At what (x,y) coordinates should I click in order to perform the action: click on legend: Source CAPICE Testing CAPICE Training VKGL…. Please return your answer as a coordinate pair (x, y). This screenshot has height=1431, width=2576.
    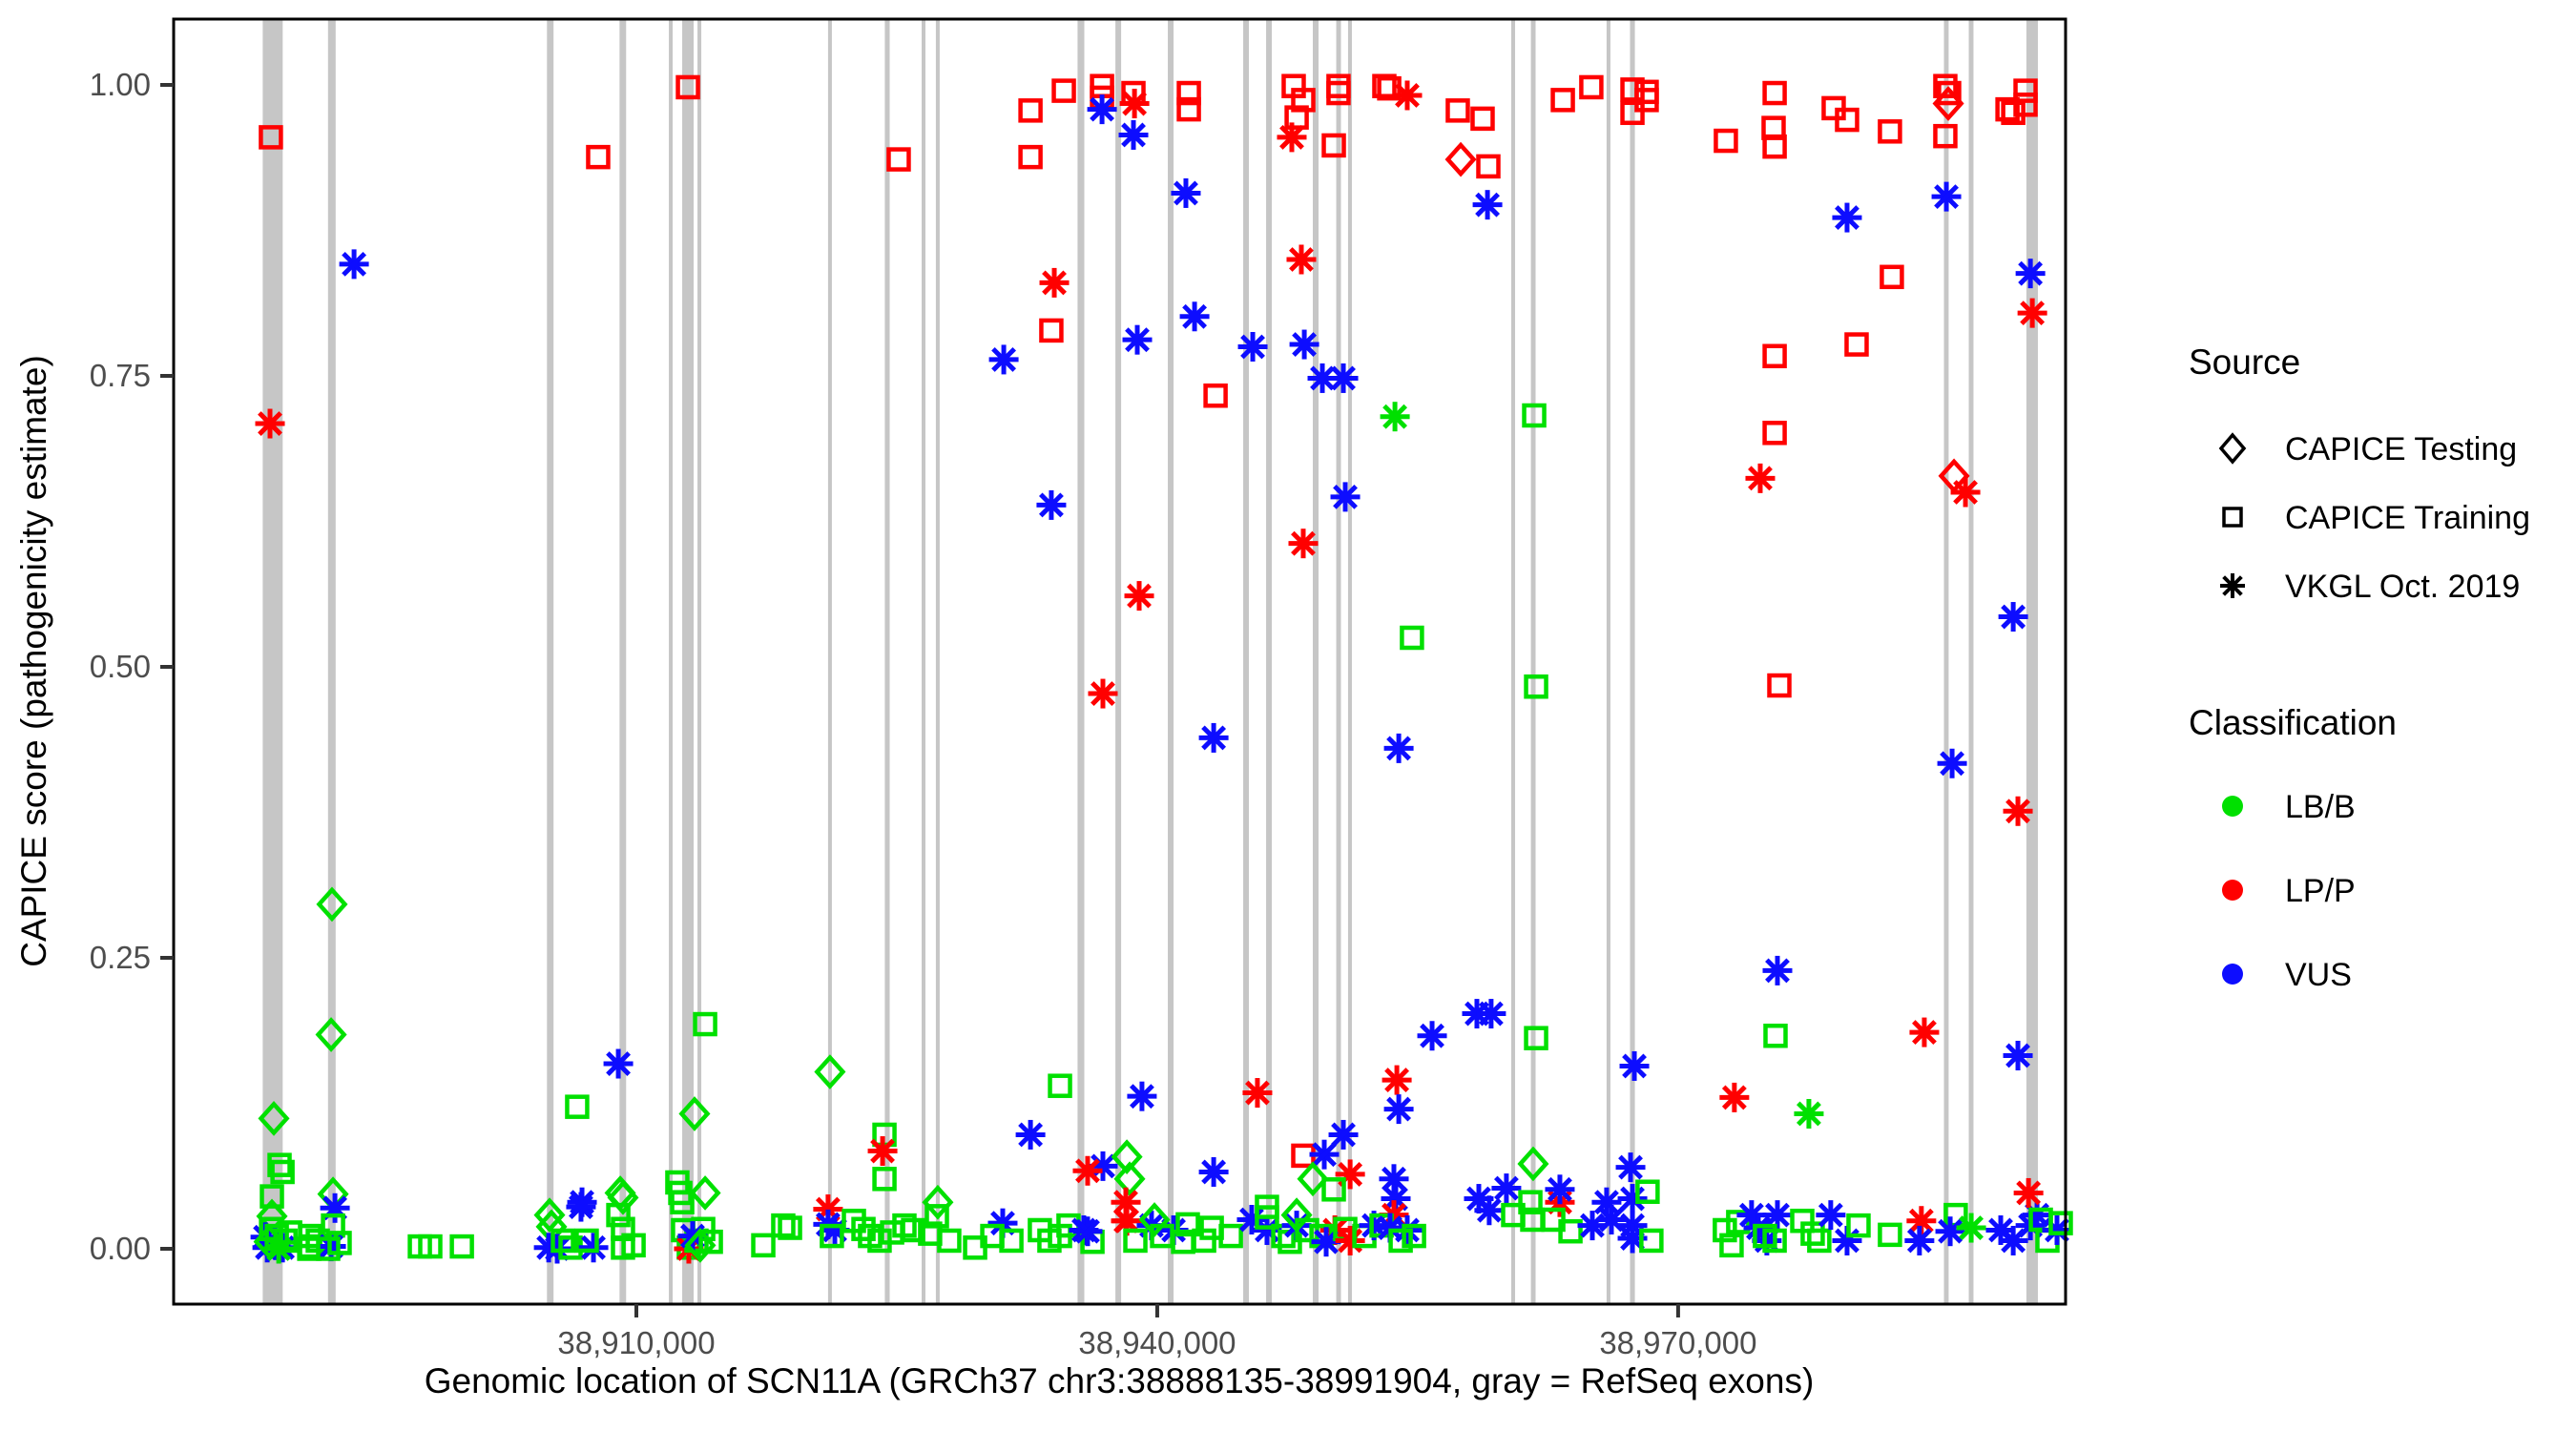
    Looking at the image, I should click on (2359, 667).